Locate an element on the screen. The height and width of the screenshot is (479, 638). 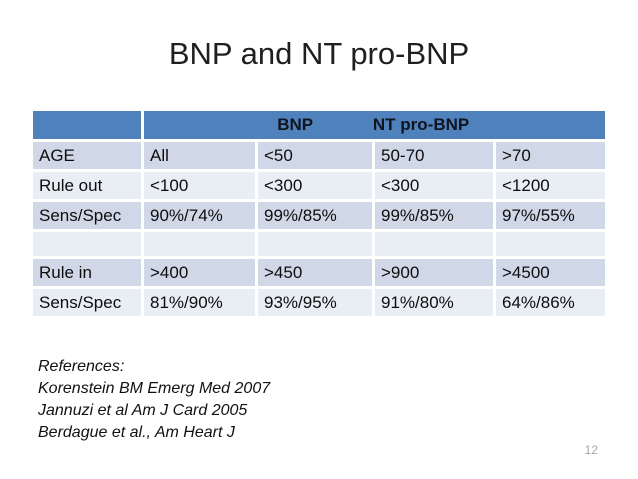
table-cell: >4500 is located at coordinates (550, 272).